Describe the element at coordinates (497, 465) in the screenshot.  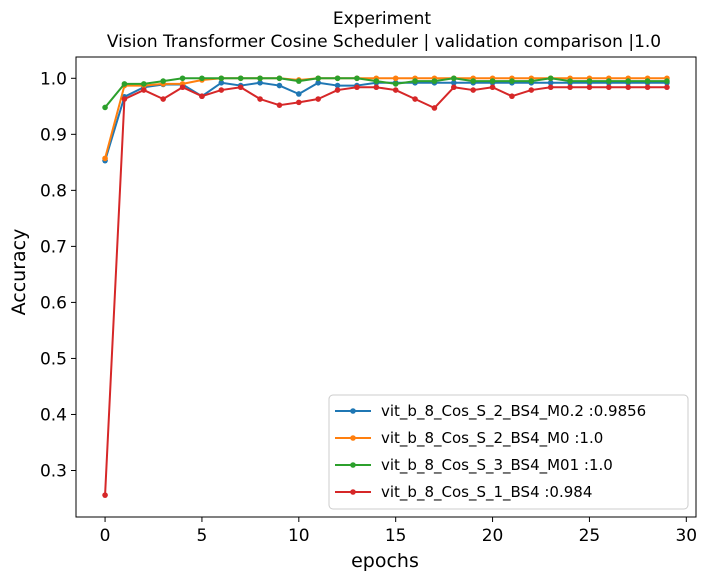
I see `legend-label: vit_b_8_Cos_S_3_BS4_M01 :1.0` at that location.